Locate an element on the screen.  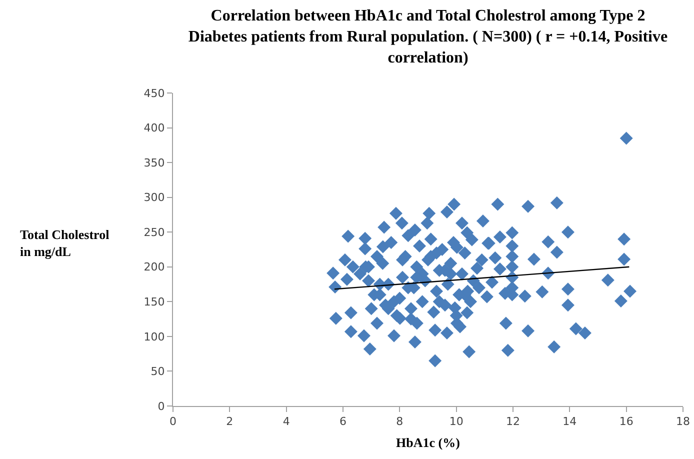
x-tick-label: 10 is located at coordinates (456, 421).